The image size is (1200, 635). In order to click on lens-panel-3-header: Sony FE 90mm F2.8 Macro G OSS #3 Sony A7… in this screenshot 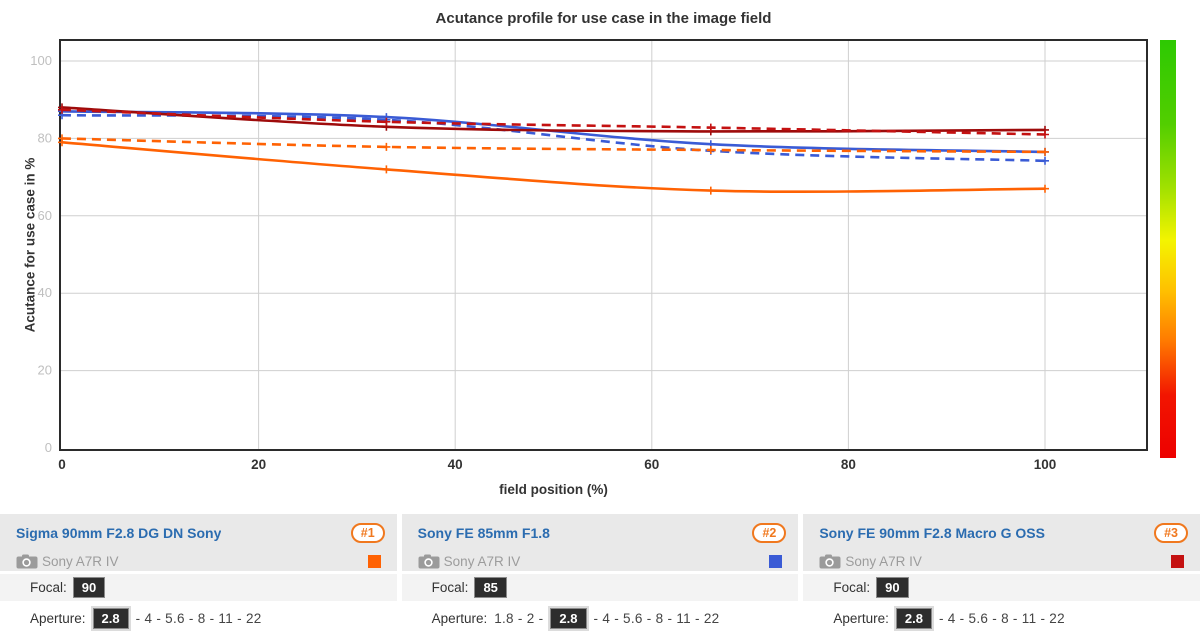, I will do `click(1001, 542)`.